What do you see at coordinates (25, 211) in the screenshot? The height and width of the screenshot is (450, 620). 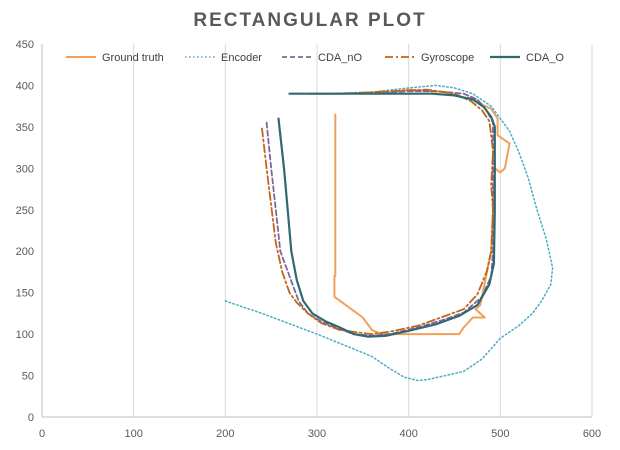 I see `y-tick-label-250: 250` at bounding box center [25, 211].